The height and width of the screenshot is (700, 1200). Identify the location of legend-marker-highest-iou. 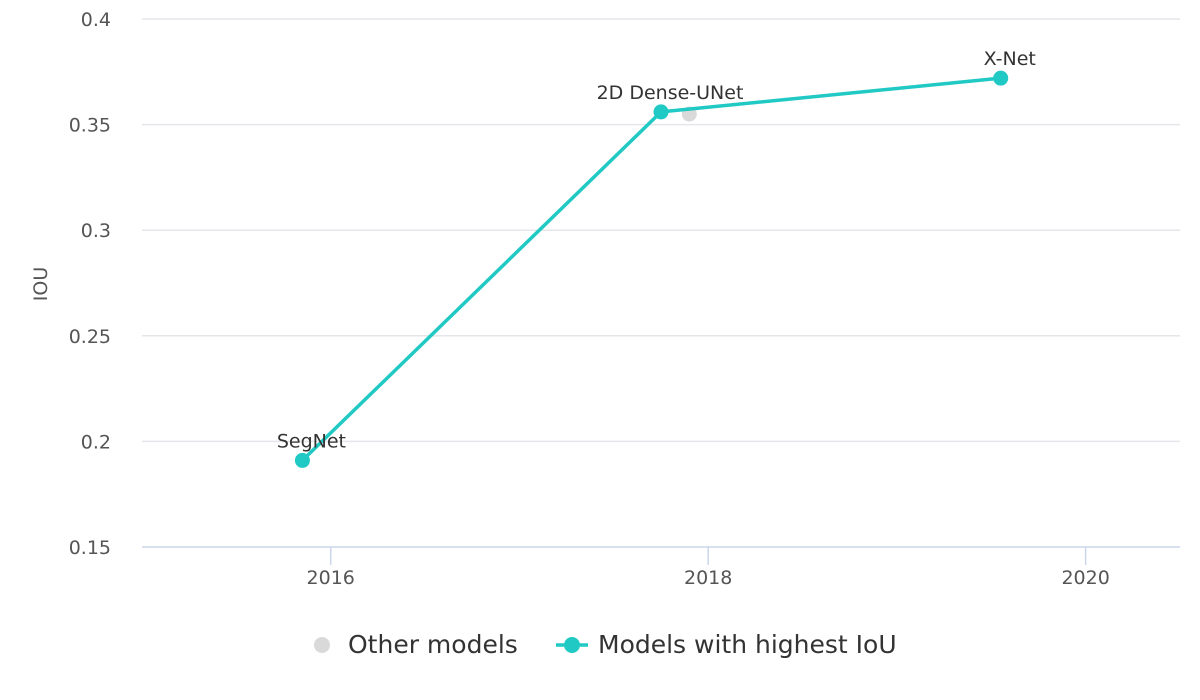
(572, 645).